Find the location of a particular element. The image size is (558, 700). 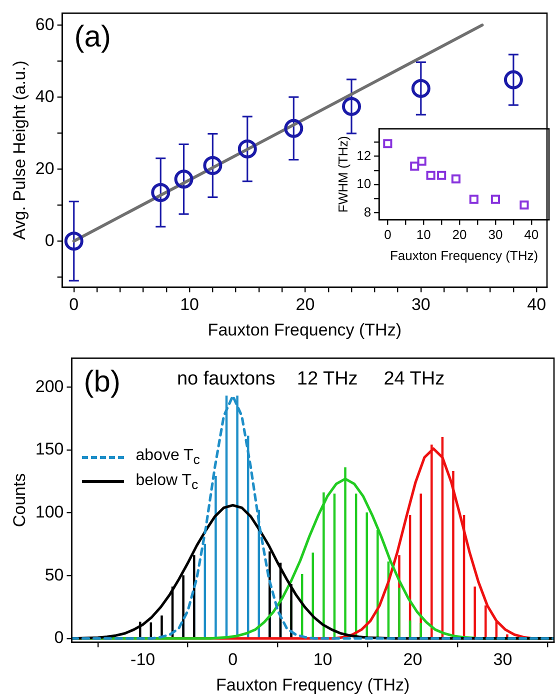

legend-label: below T$_{c}$ is located at coordinates (167, 482).